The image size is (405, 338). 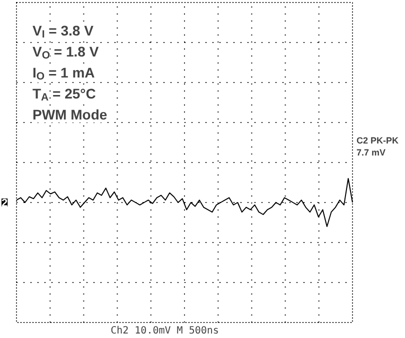 What do you see at coordinates (371, 153) in the screenshot?
I see `text: 7.7 mV` at bounding box center [371, 153].